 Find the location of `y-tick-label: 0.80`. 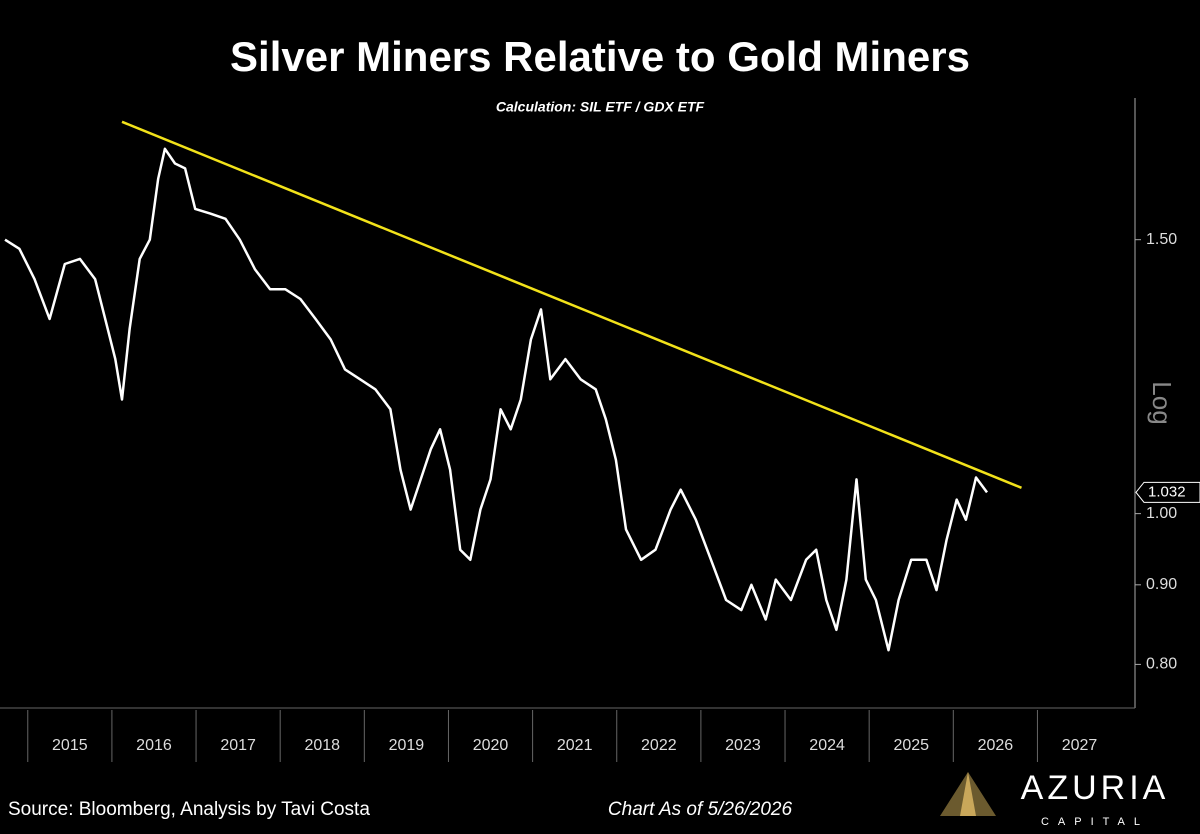

y-tick-label: 0.80 is located at coordinates (1161, 664).